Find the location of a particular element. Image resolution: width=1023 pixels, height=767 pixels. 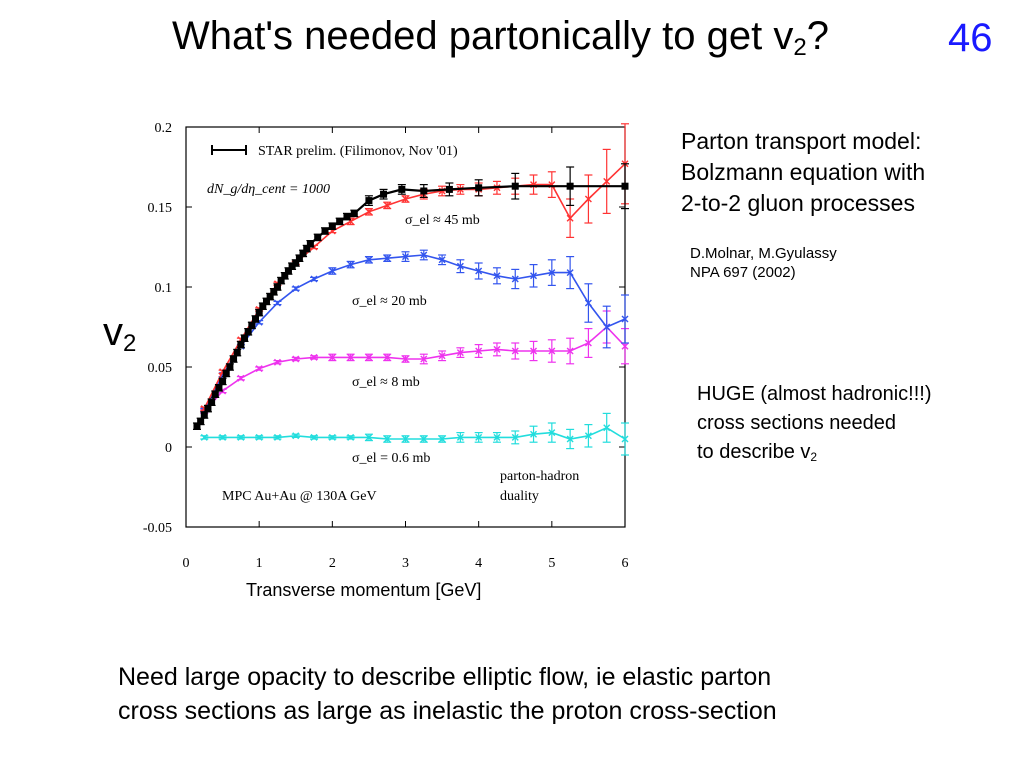

label-duality-2: duality is located at coordinates (519, 496).